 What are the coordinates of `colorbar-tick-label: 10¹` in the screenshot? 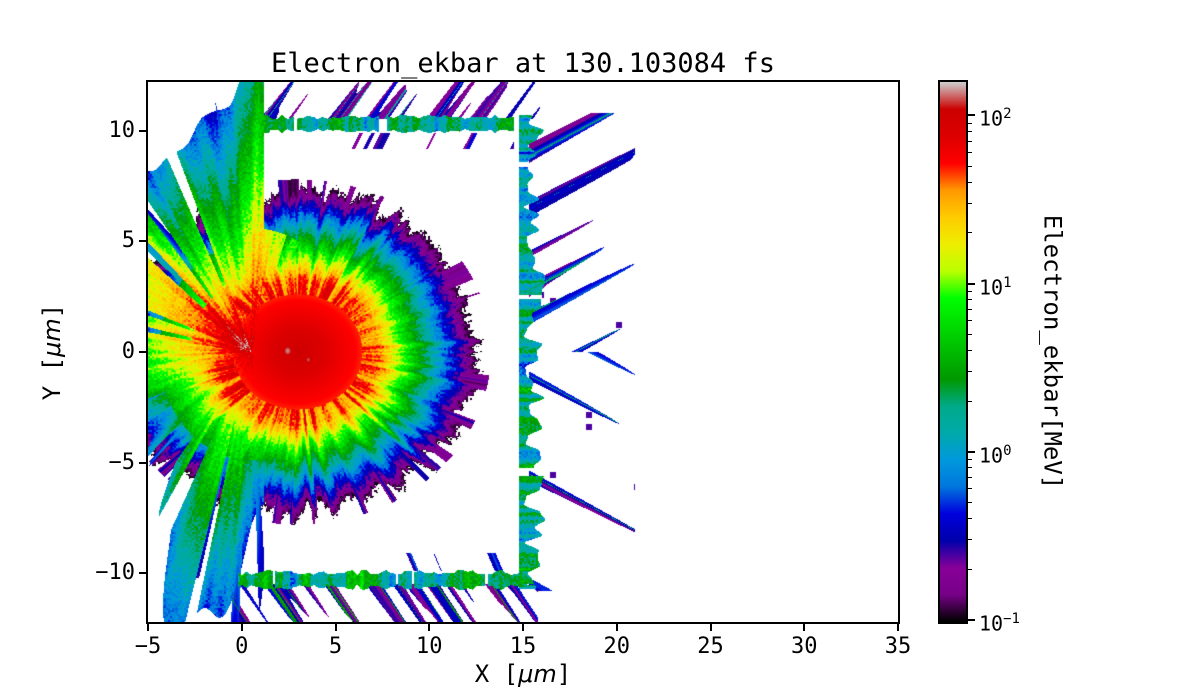 It's located at (995, 285).